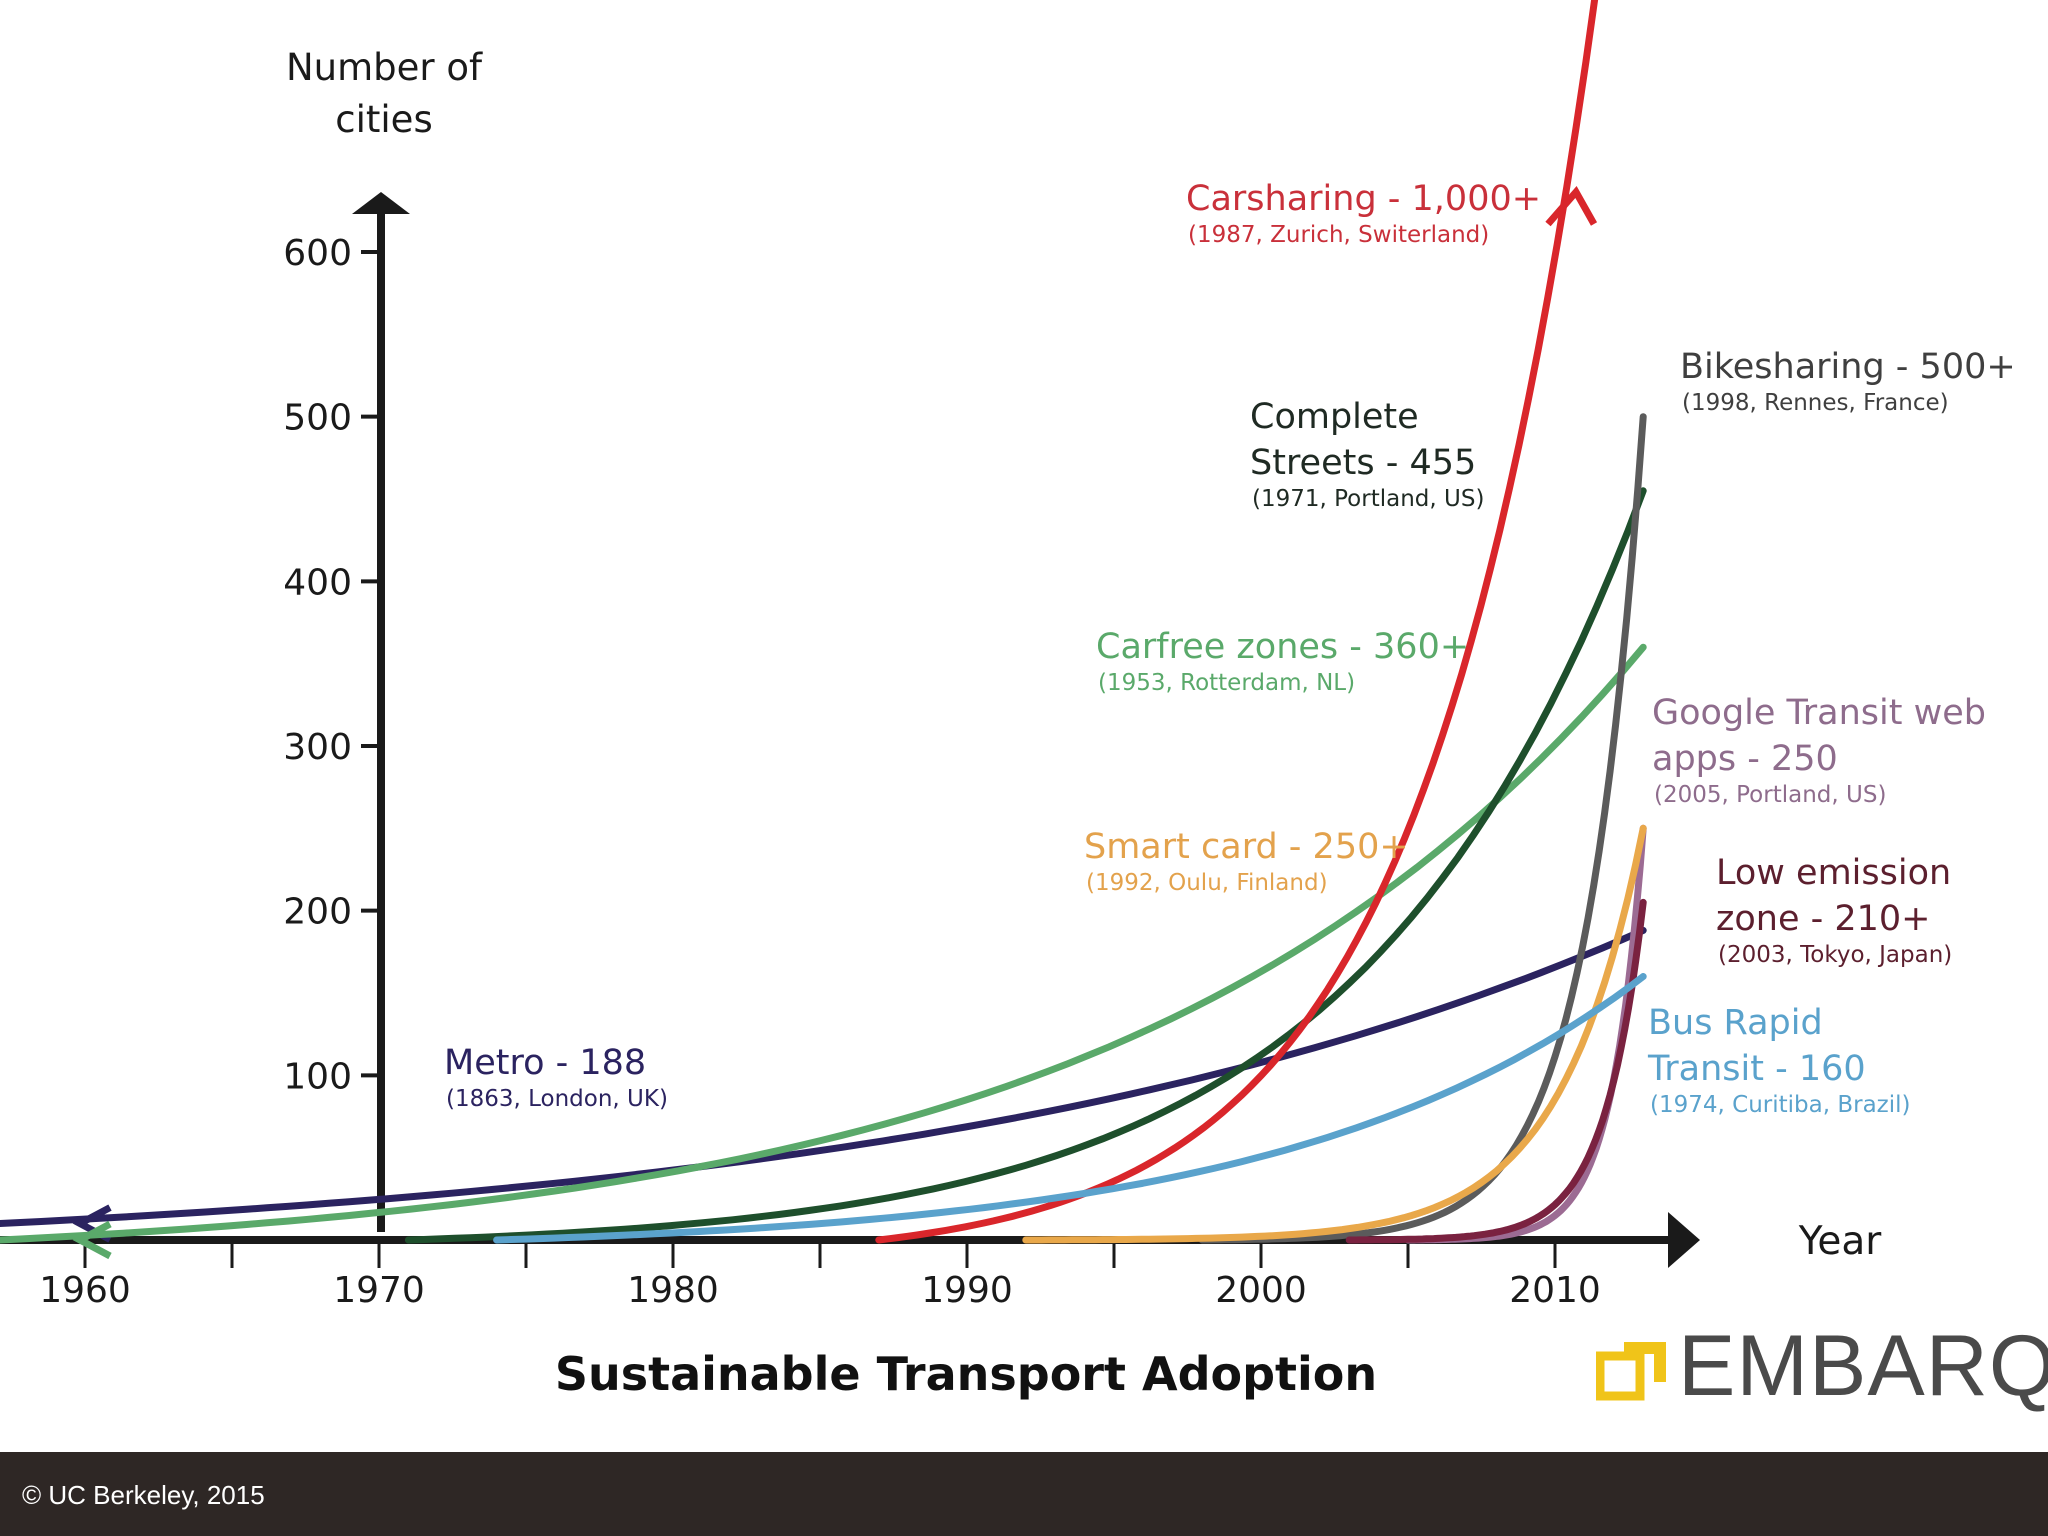 Image resolution: width=2048 pixels, height=1536 pixels. I want to click on embarq-logo: EMBARQ, so click(1822, 1366).